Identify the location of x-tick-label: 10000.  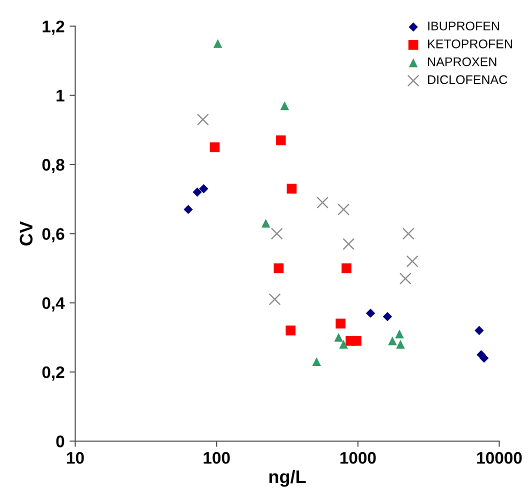
(499, 458).